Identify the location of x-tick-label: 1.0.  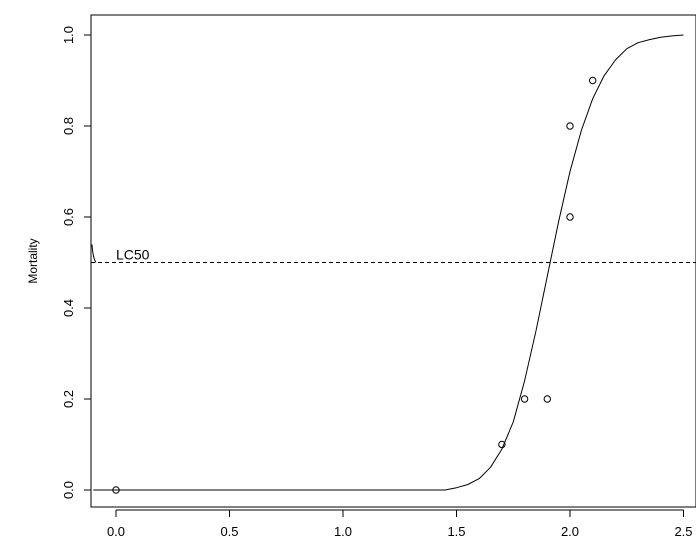
(343, 531).